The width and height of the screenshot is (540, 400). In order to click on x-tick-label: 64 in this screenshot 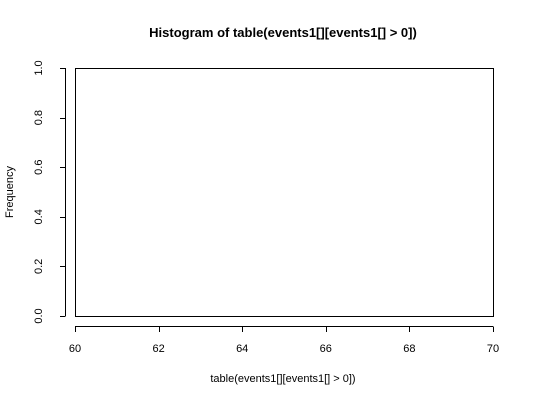, I will do `click(242, 349)`.